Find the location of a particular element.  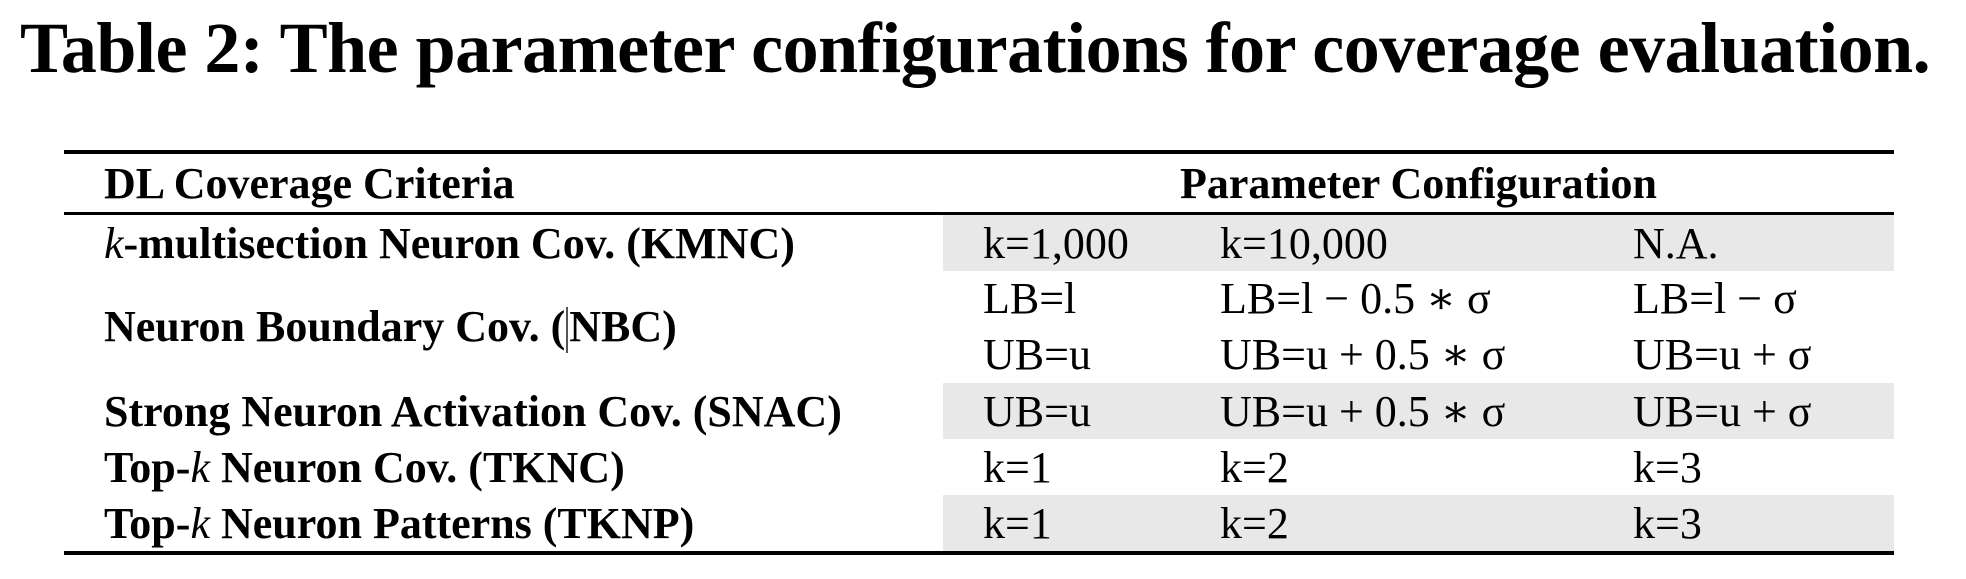

value-cell: k=10,000 is located at coordinates (1386, 242).